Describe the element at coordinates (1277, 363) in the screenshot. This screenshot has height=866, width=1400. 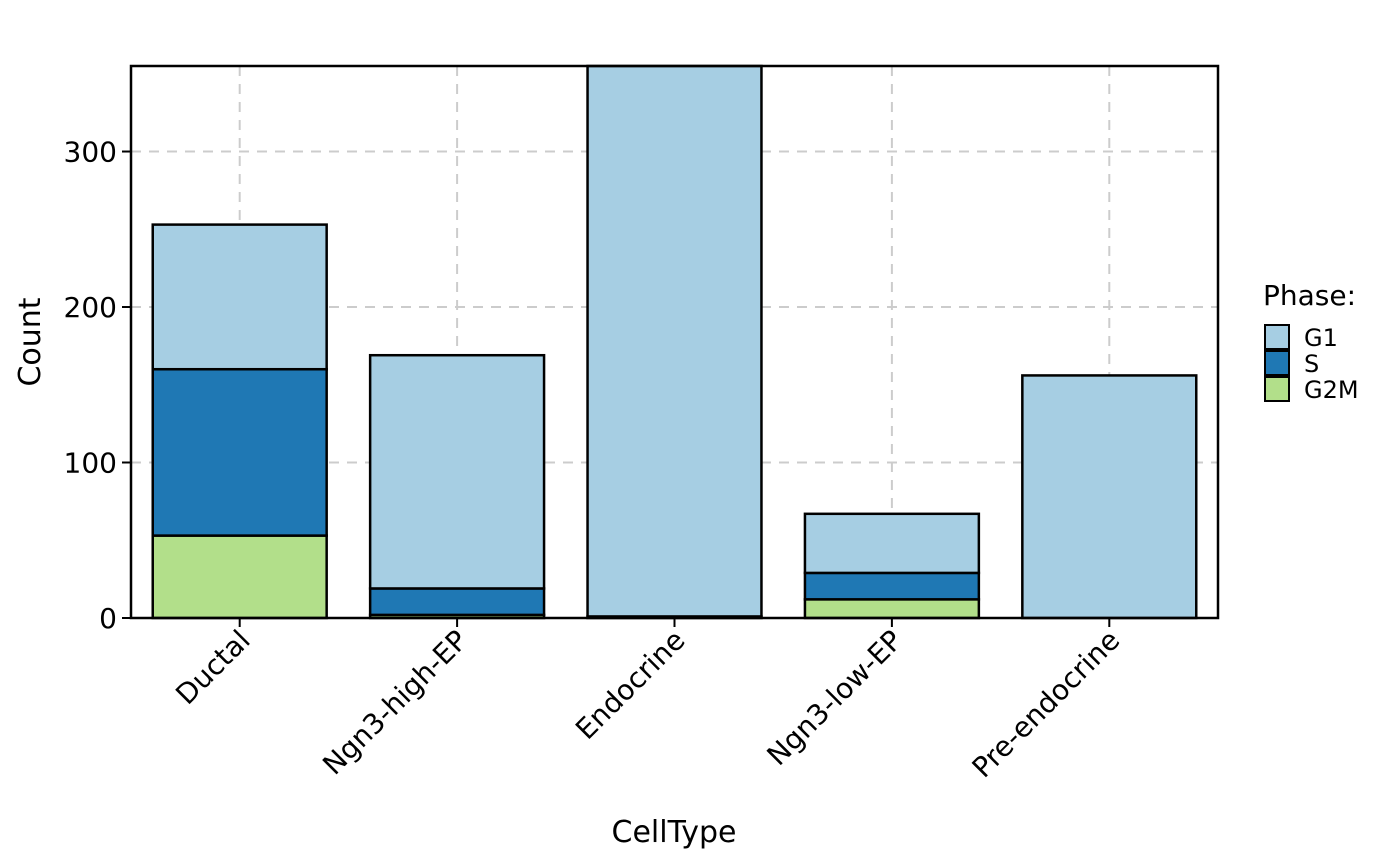
I see `legend-swatch-s` at that location.